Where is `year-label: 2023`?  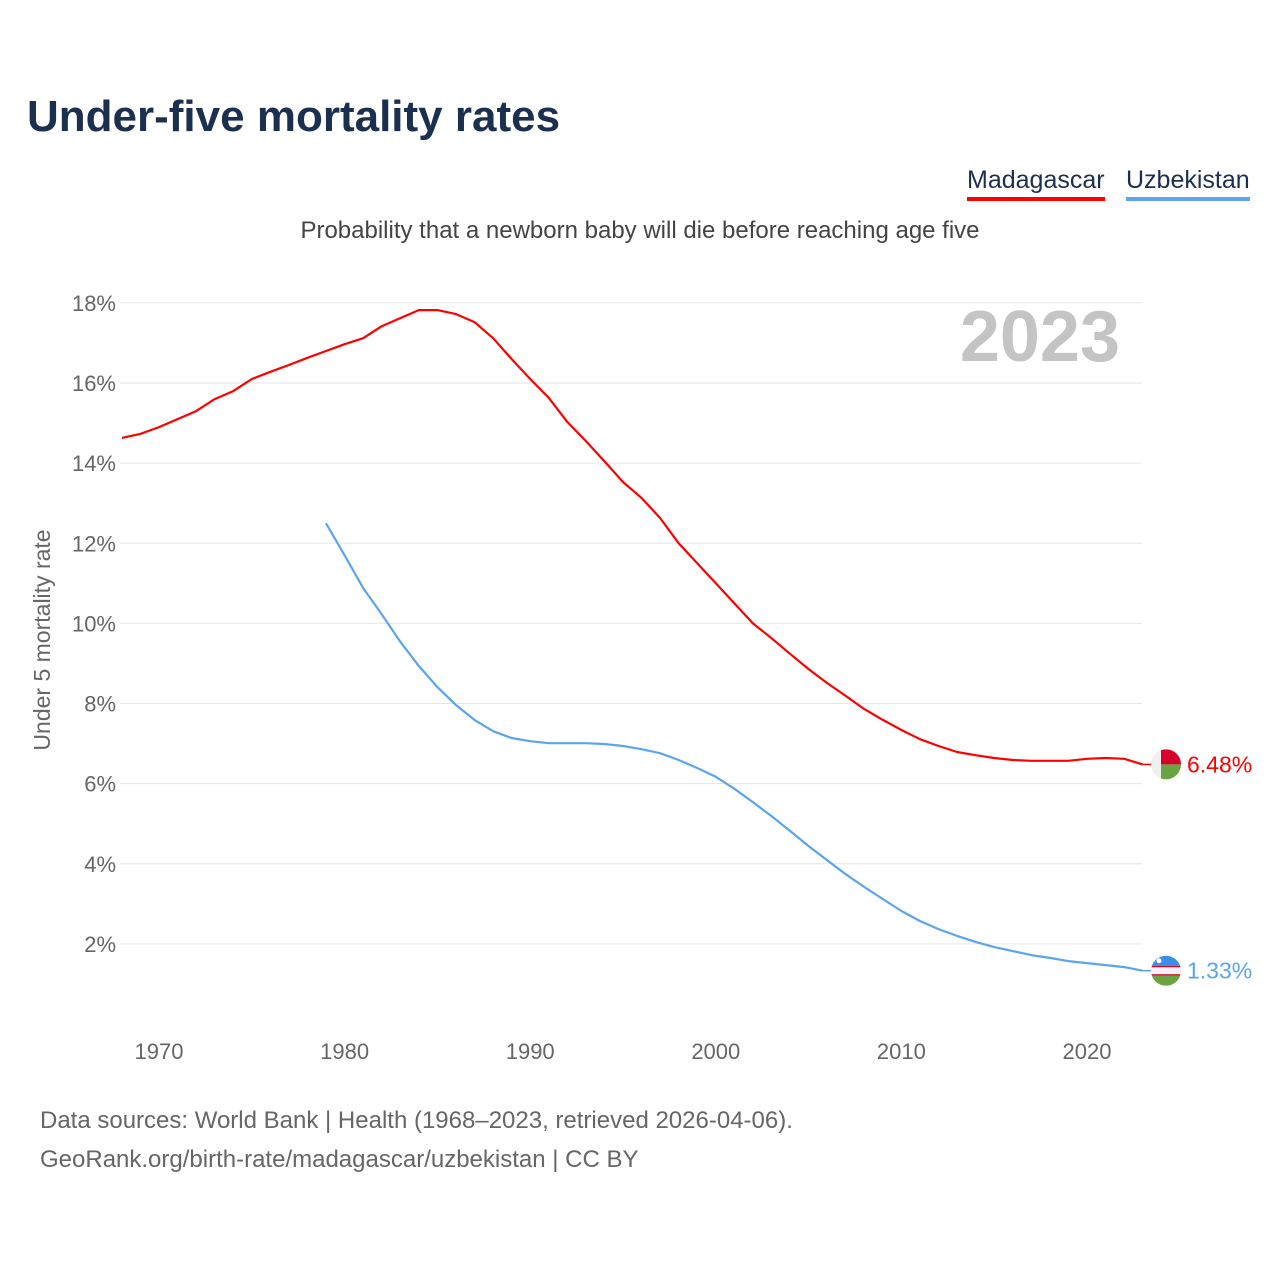 year-label: 2023 is located at coordinates (1040, 337).